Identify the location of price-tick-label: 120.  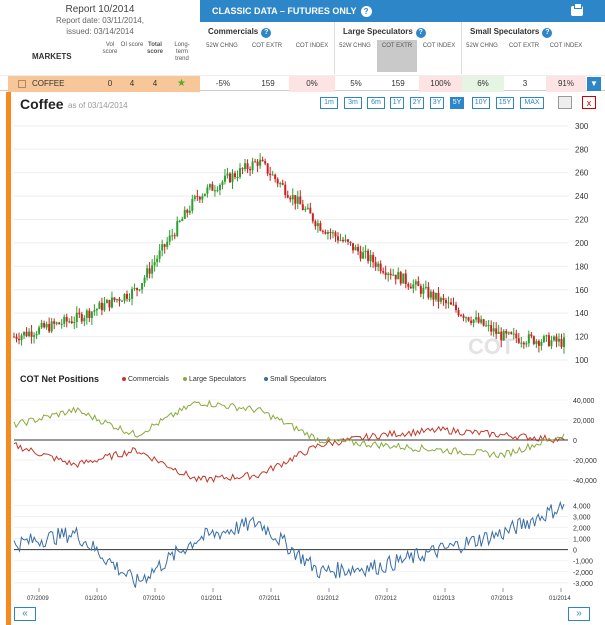
(582, 337).